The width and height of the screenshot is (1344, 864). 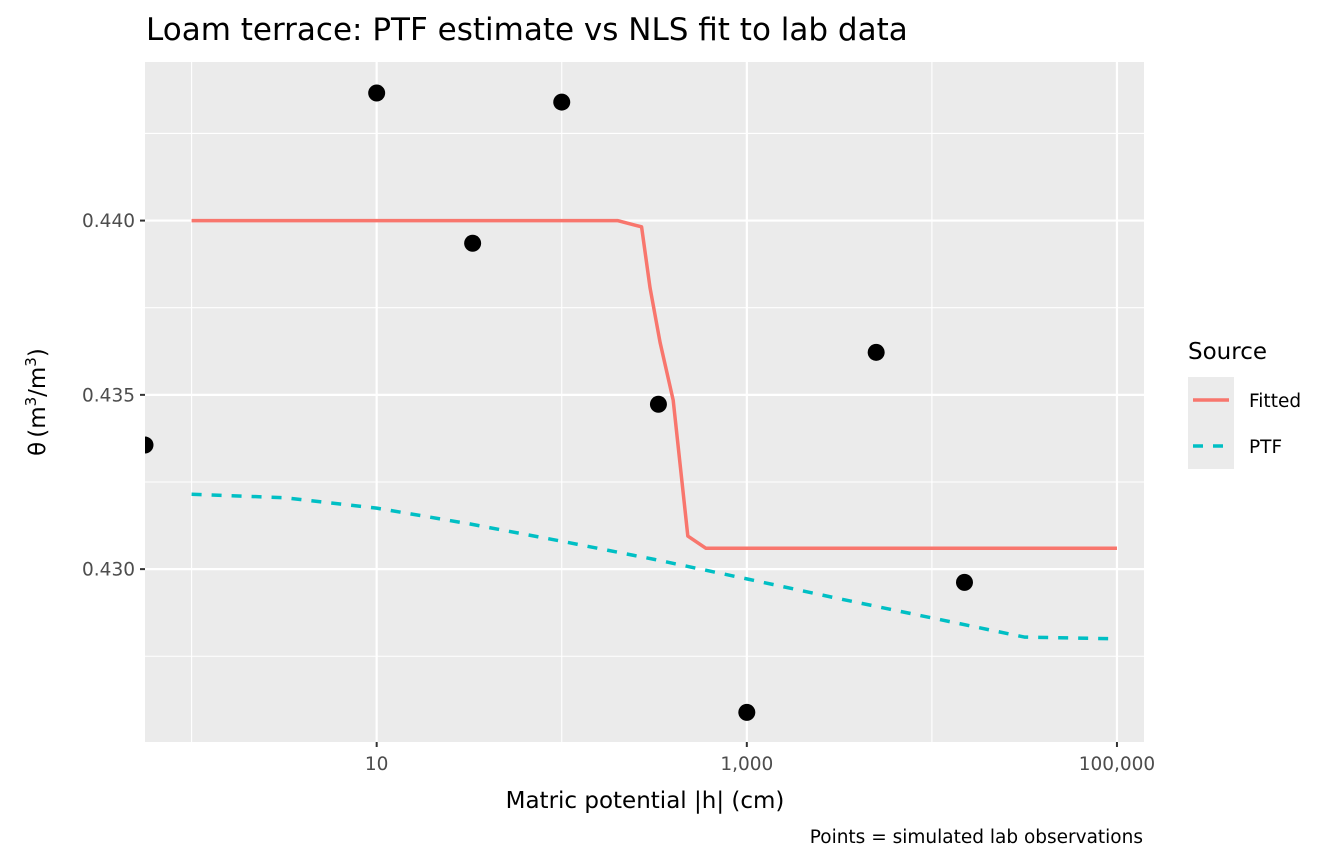 What do you see at coordinates (38, 421) in the screenshot?
I see `y-axis-title-open: (m` at bounding box center [38, 421].